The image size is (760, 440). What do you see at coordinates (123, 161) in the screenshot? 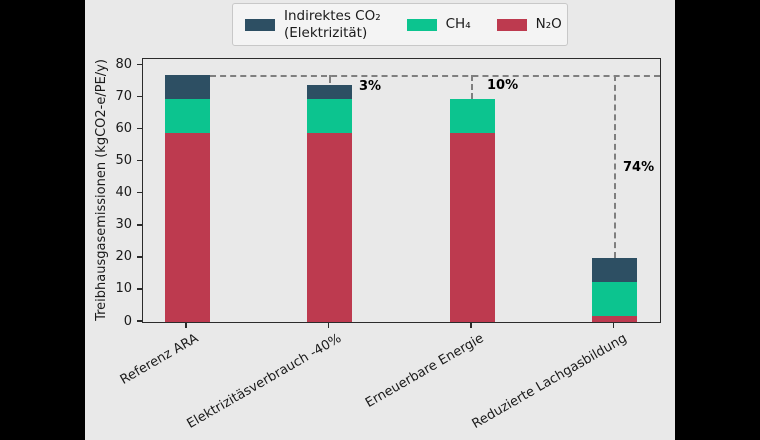
I see `y-tick-label-50: 50` at bounding box center [123, 161].